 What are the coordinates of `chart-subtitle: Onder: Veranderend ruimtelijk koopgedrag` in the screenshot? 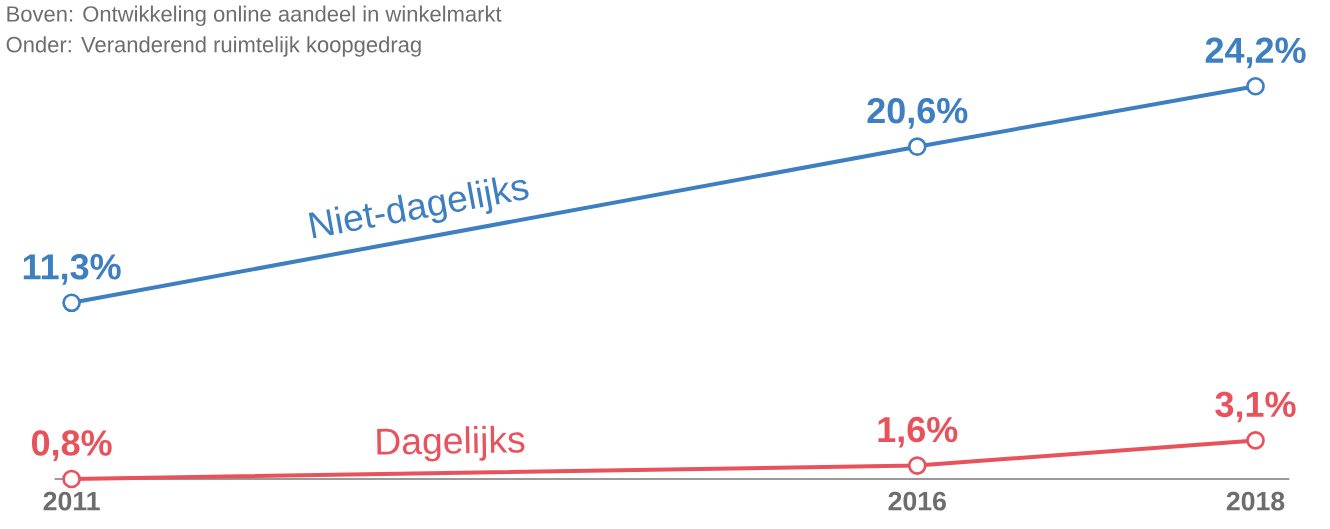 It's located at (213, 46).